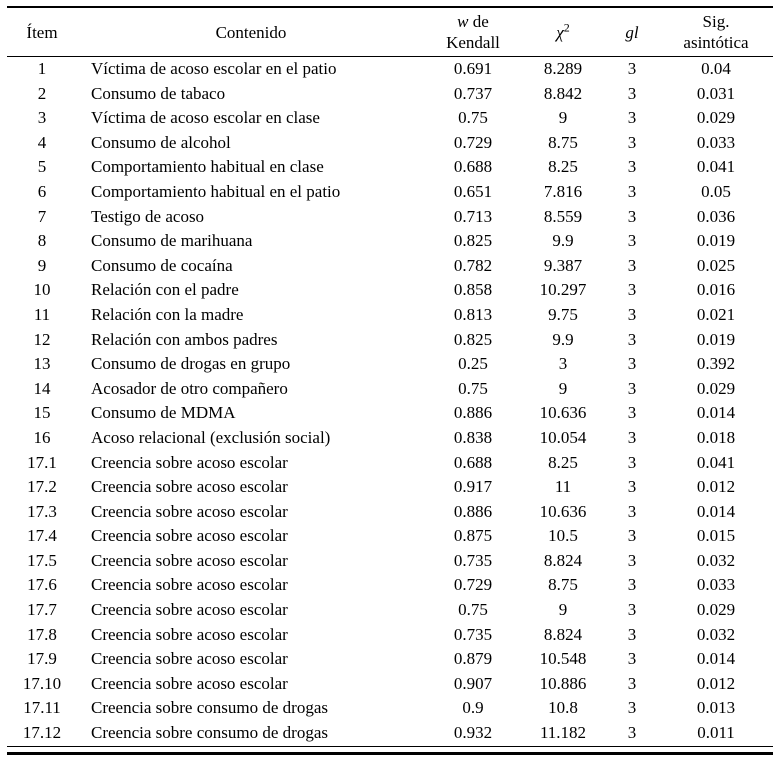 Image resolution: width=780 pixels, height=767 pixels. I want to click on cell-chi-squared: 10.8, so click(563, 708).